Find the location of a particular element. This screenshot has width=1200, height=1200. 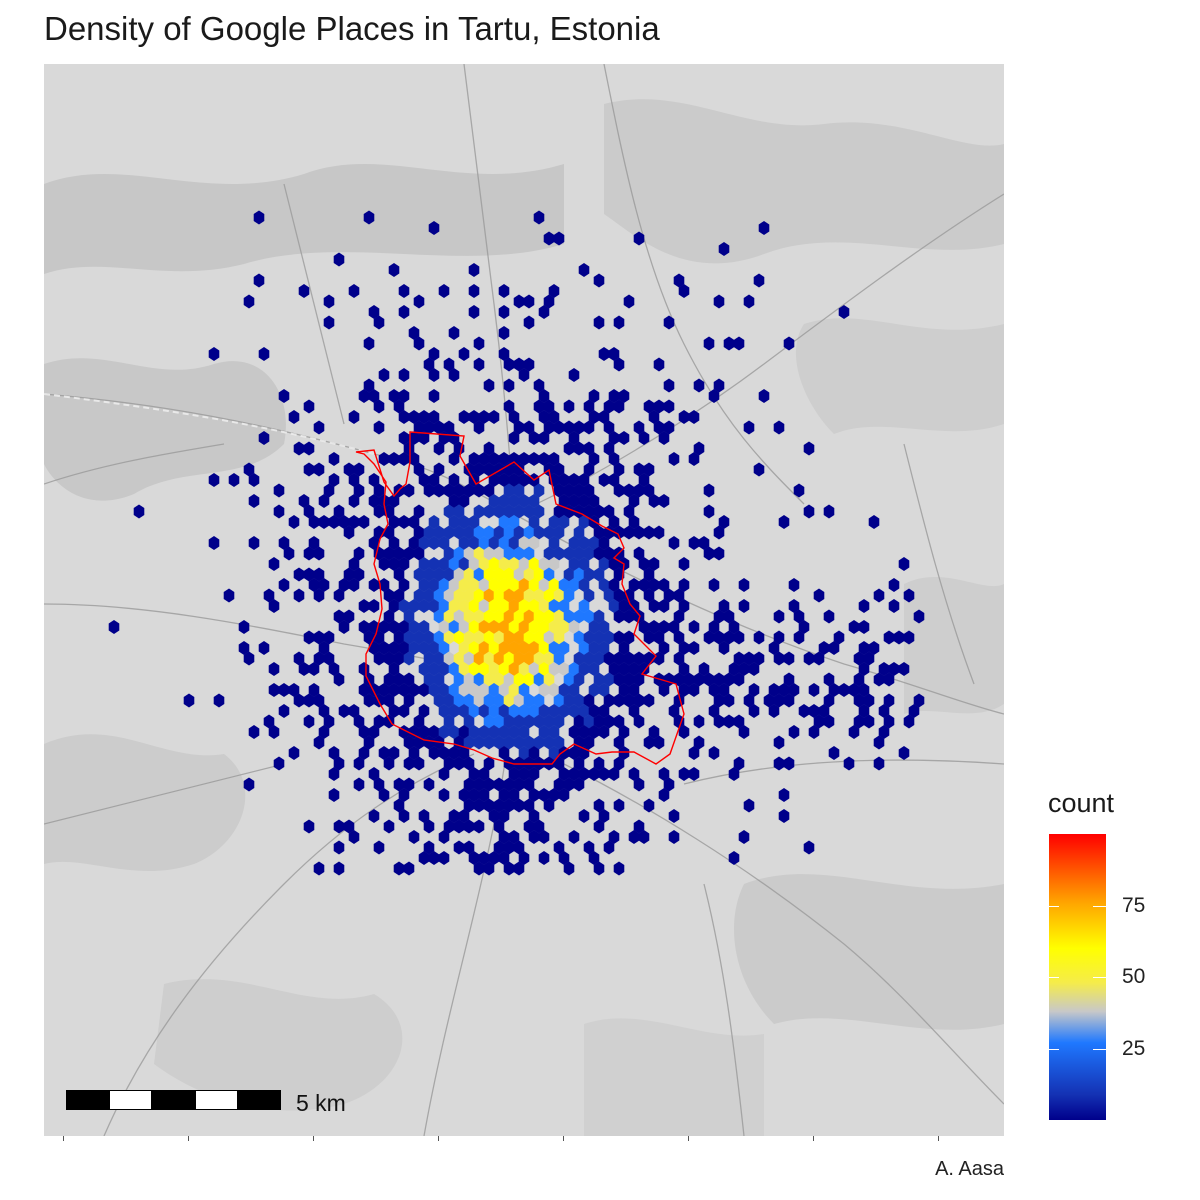

scale-bar-segment is located at coordinates (259, 1100).